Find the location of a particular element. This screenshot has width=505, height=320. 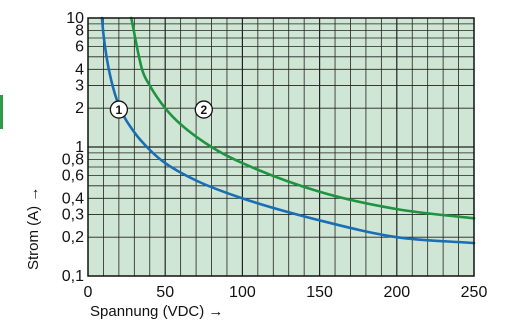

x-tick-label: 0 is located at coordinates (88, 292).